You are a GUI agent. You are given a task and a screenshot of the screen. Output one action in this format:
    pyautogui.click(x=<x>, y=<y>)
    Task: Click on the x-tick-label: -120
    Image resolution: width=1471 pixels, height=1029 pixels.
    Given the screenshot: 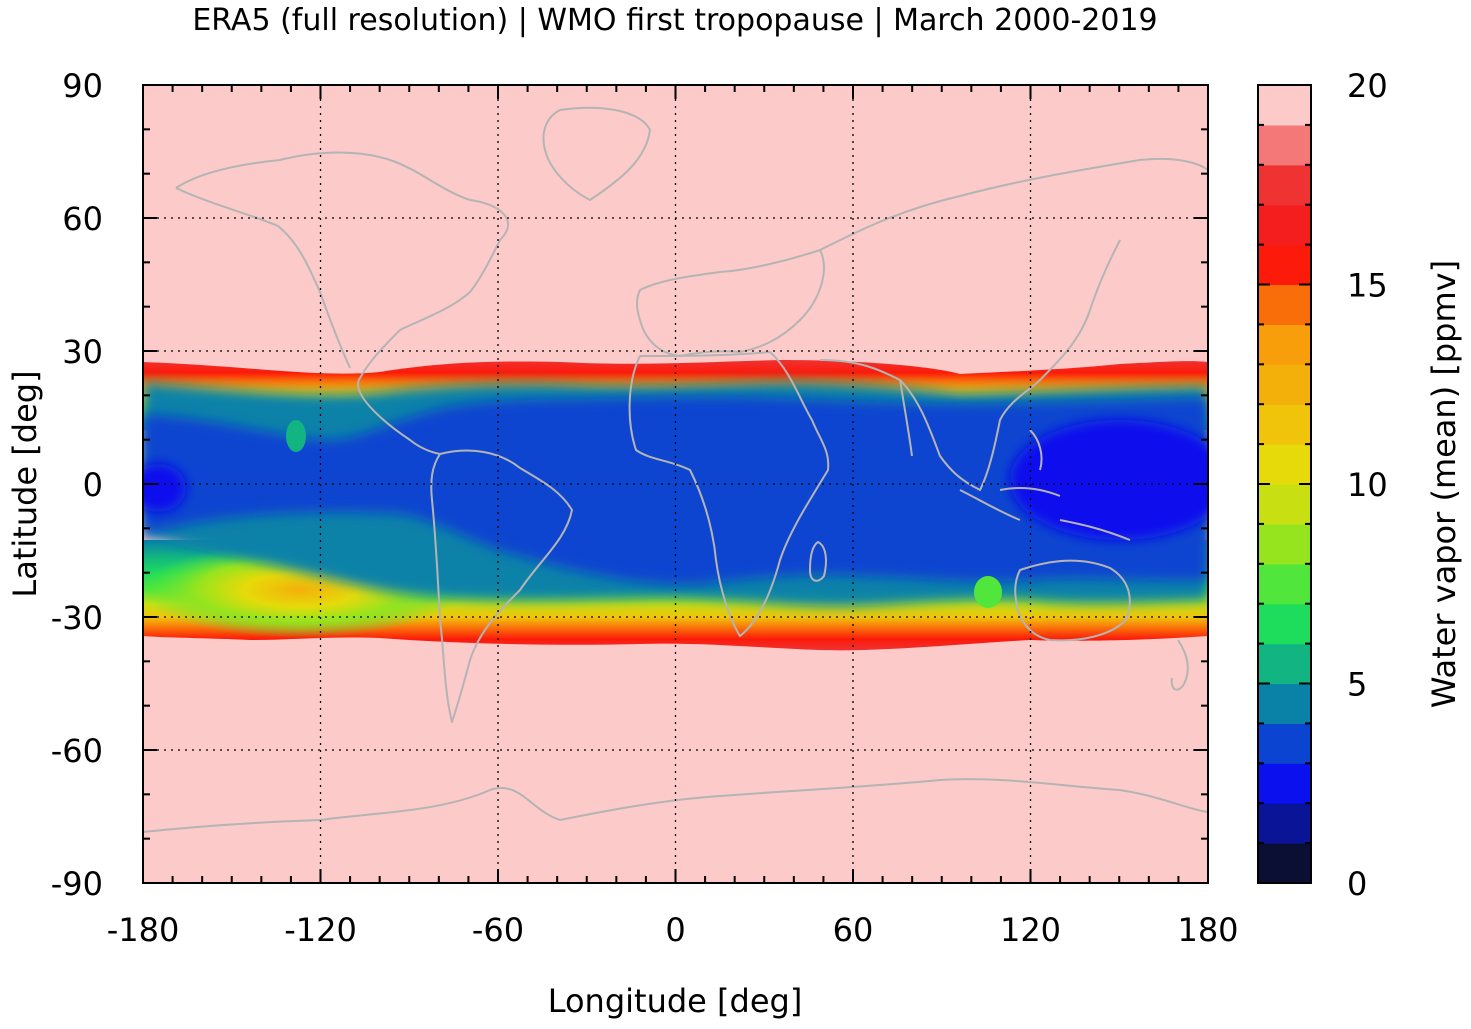 What is the action you would take?
    pyautogui.click(x=320, y=930)
    